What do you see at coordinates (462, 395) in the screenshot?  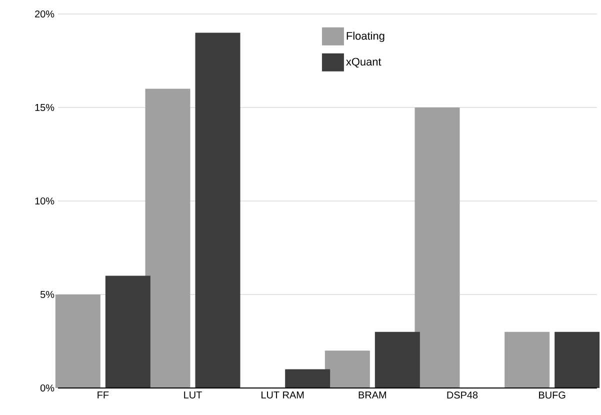 I see `x-tick-label: DSP48` at bounding box center [462, 395].